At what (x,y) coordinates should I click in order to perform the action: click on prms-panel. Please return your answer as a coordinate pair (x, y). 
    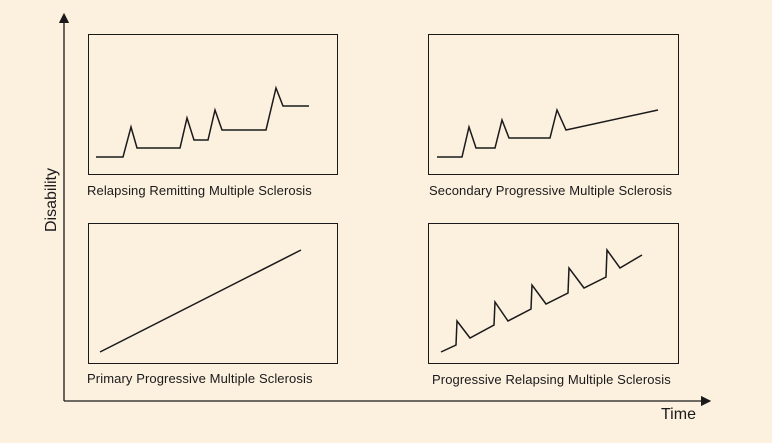
    Looking at the image, I should click on (553, 293).